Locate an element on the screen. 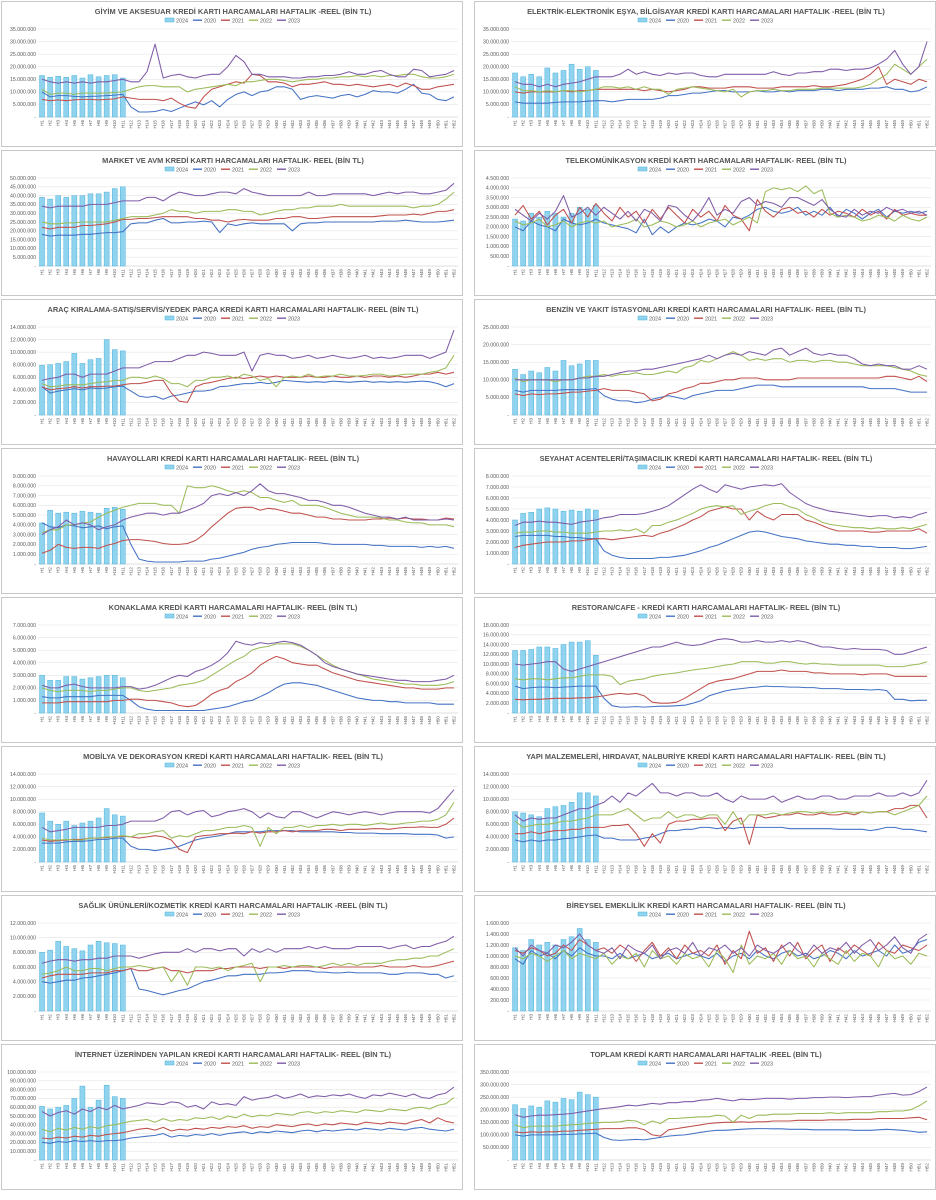 The height and width of the screenshot is (1200, 936). series-line-2021 is located at coordinates (720, 215).